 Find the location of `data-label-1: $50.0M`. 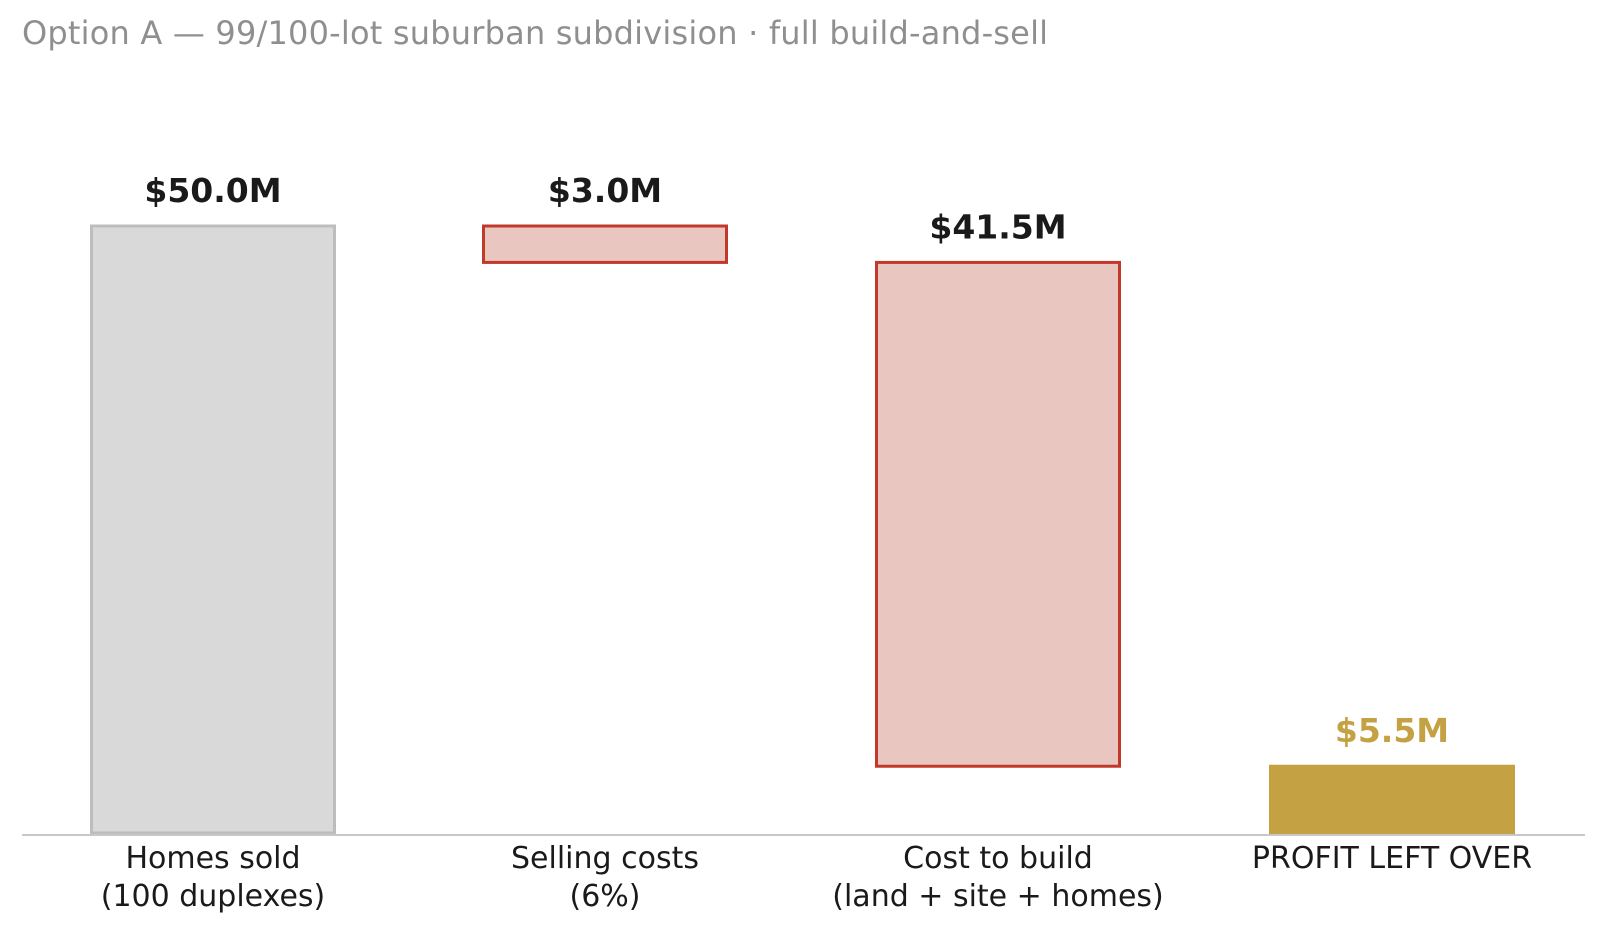

data-label-1: $50.0M is located at coordinates (212, 190).